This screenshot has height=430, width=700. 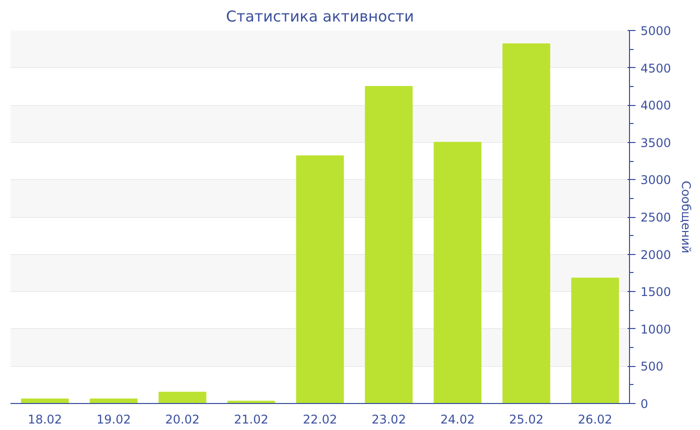 What do you see at coordinates (526, 419) in the screenshot?
I see `x-tick-label: 25.02` at bounding box center [526, 419].